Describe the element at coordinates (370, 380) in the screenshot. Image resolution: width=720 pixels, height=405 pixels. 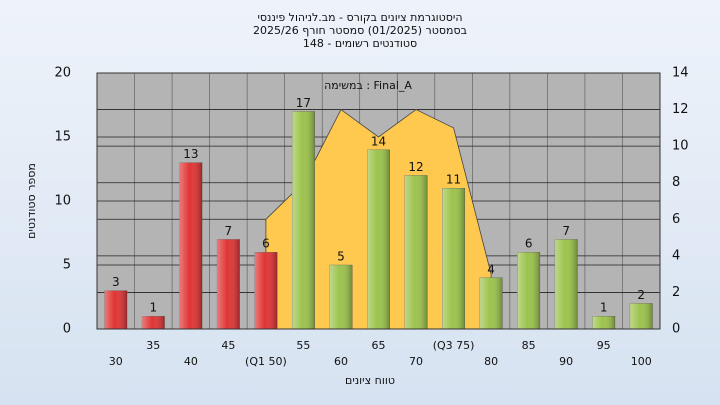
I see `x-axis-label: טווח ציונים` at that location.